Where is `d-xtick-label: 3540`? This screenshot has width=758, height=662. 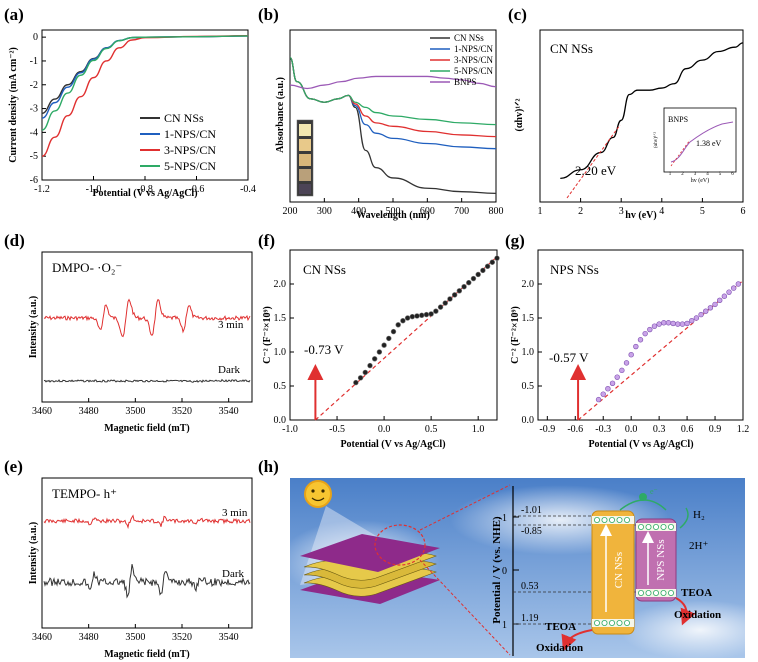
d-xtick-label: 3540 is located at coordinates (229, 411).